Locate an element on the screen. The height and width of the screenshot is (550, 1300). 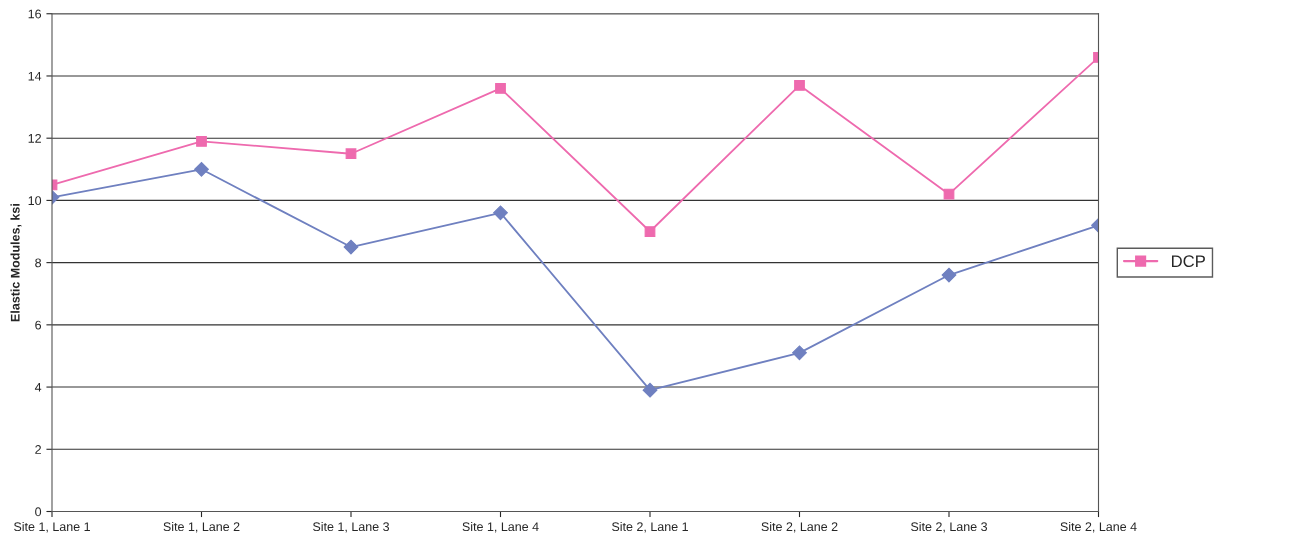
x-tick-label: Site 2, Lane 4 is located at coordinates (1098, 527).